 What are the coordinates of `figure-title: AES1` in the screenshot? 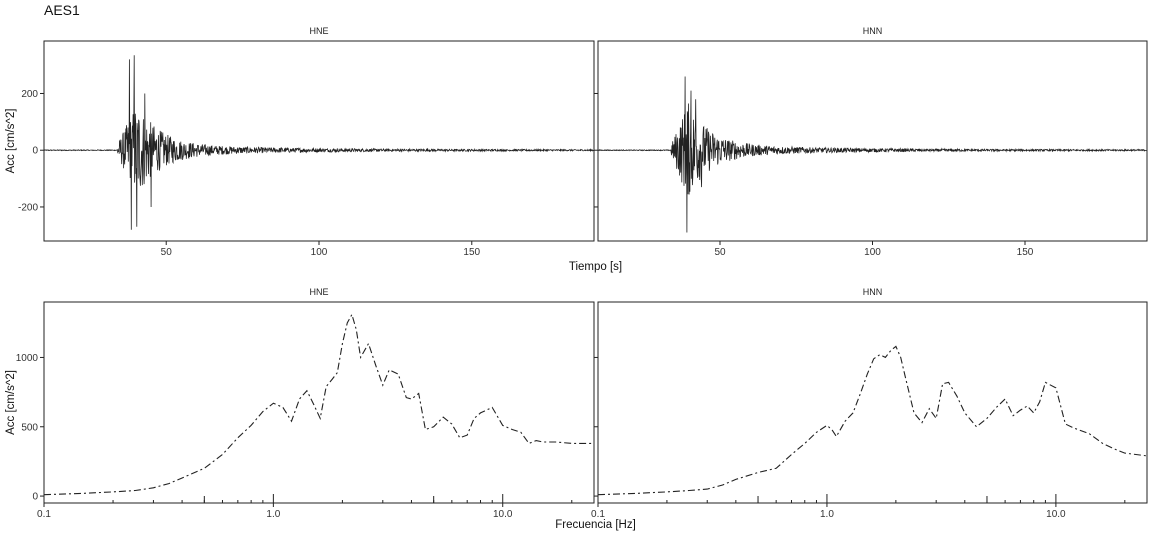 It's located at (62, 10).